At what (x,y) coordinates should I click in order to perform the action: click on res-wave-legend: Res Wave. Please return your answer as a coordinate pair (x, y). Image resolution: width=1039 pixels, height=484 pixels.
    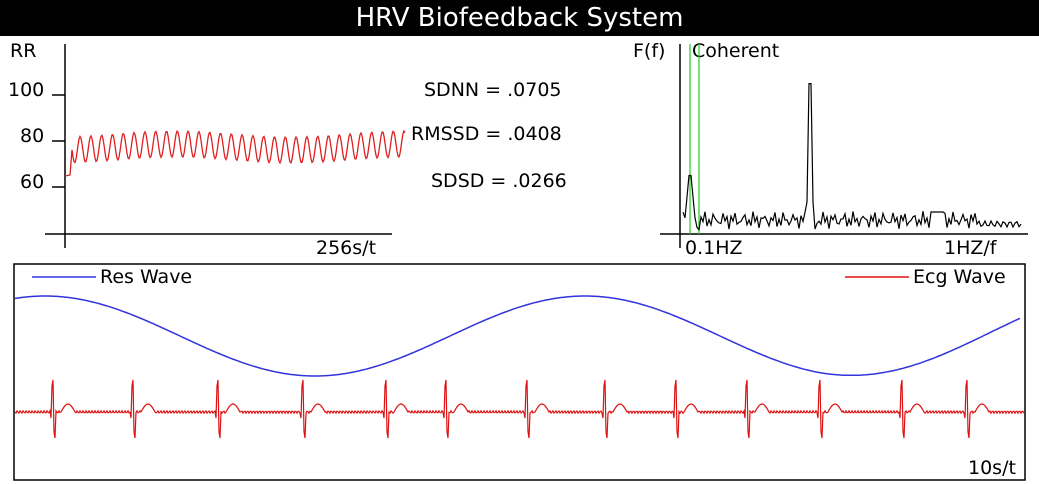
    Looking at the image, I should click on (146, 277).